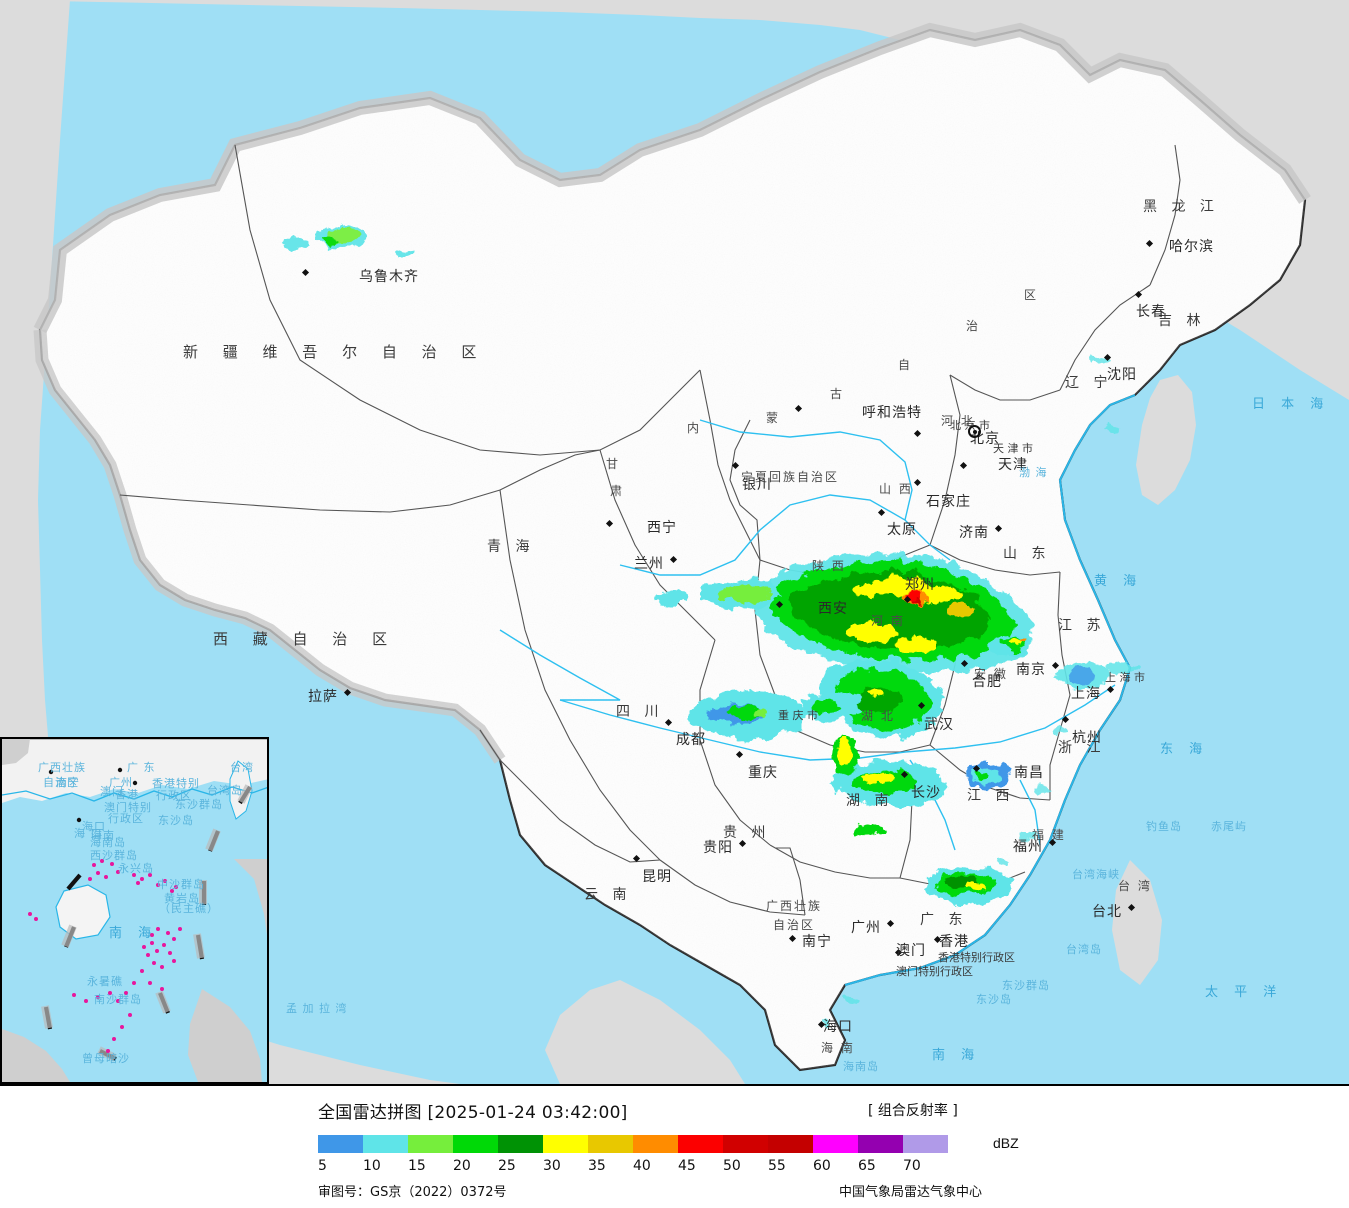 The width and height of the screenshot is (1349, 1208). I want to click on colorbar-tick-label: 10, so click(372, 1166).